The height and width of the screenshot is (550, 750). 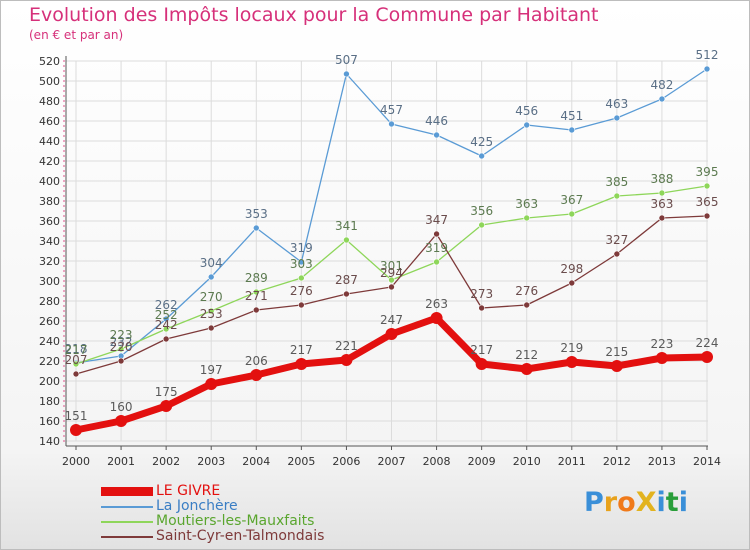 I want to click on y-tick-label: 320, so click(x=49, y=261).